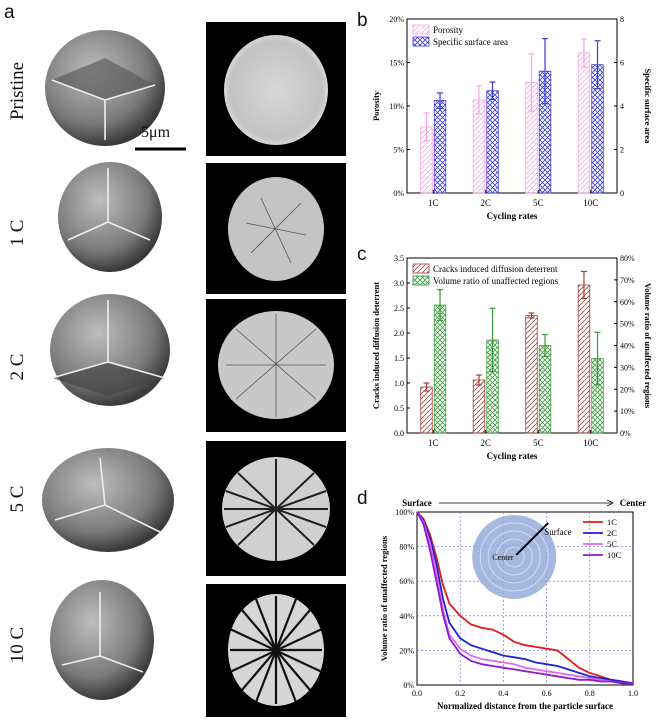  I want to click on legend-label: 10C, so click(614, 555).